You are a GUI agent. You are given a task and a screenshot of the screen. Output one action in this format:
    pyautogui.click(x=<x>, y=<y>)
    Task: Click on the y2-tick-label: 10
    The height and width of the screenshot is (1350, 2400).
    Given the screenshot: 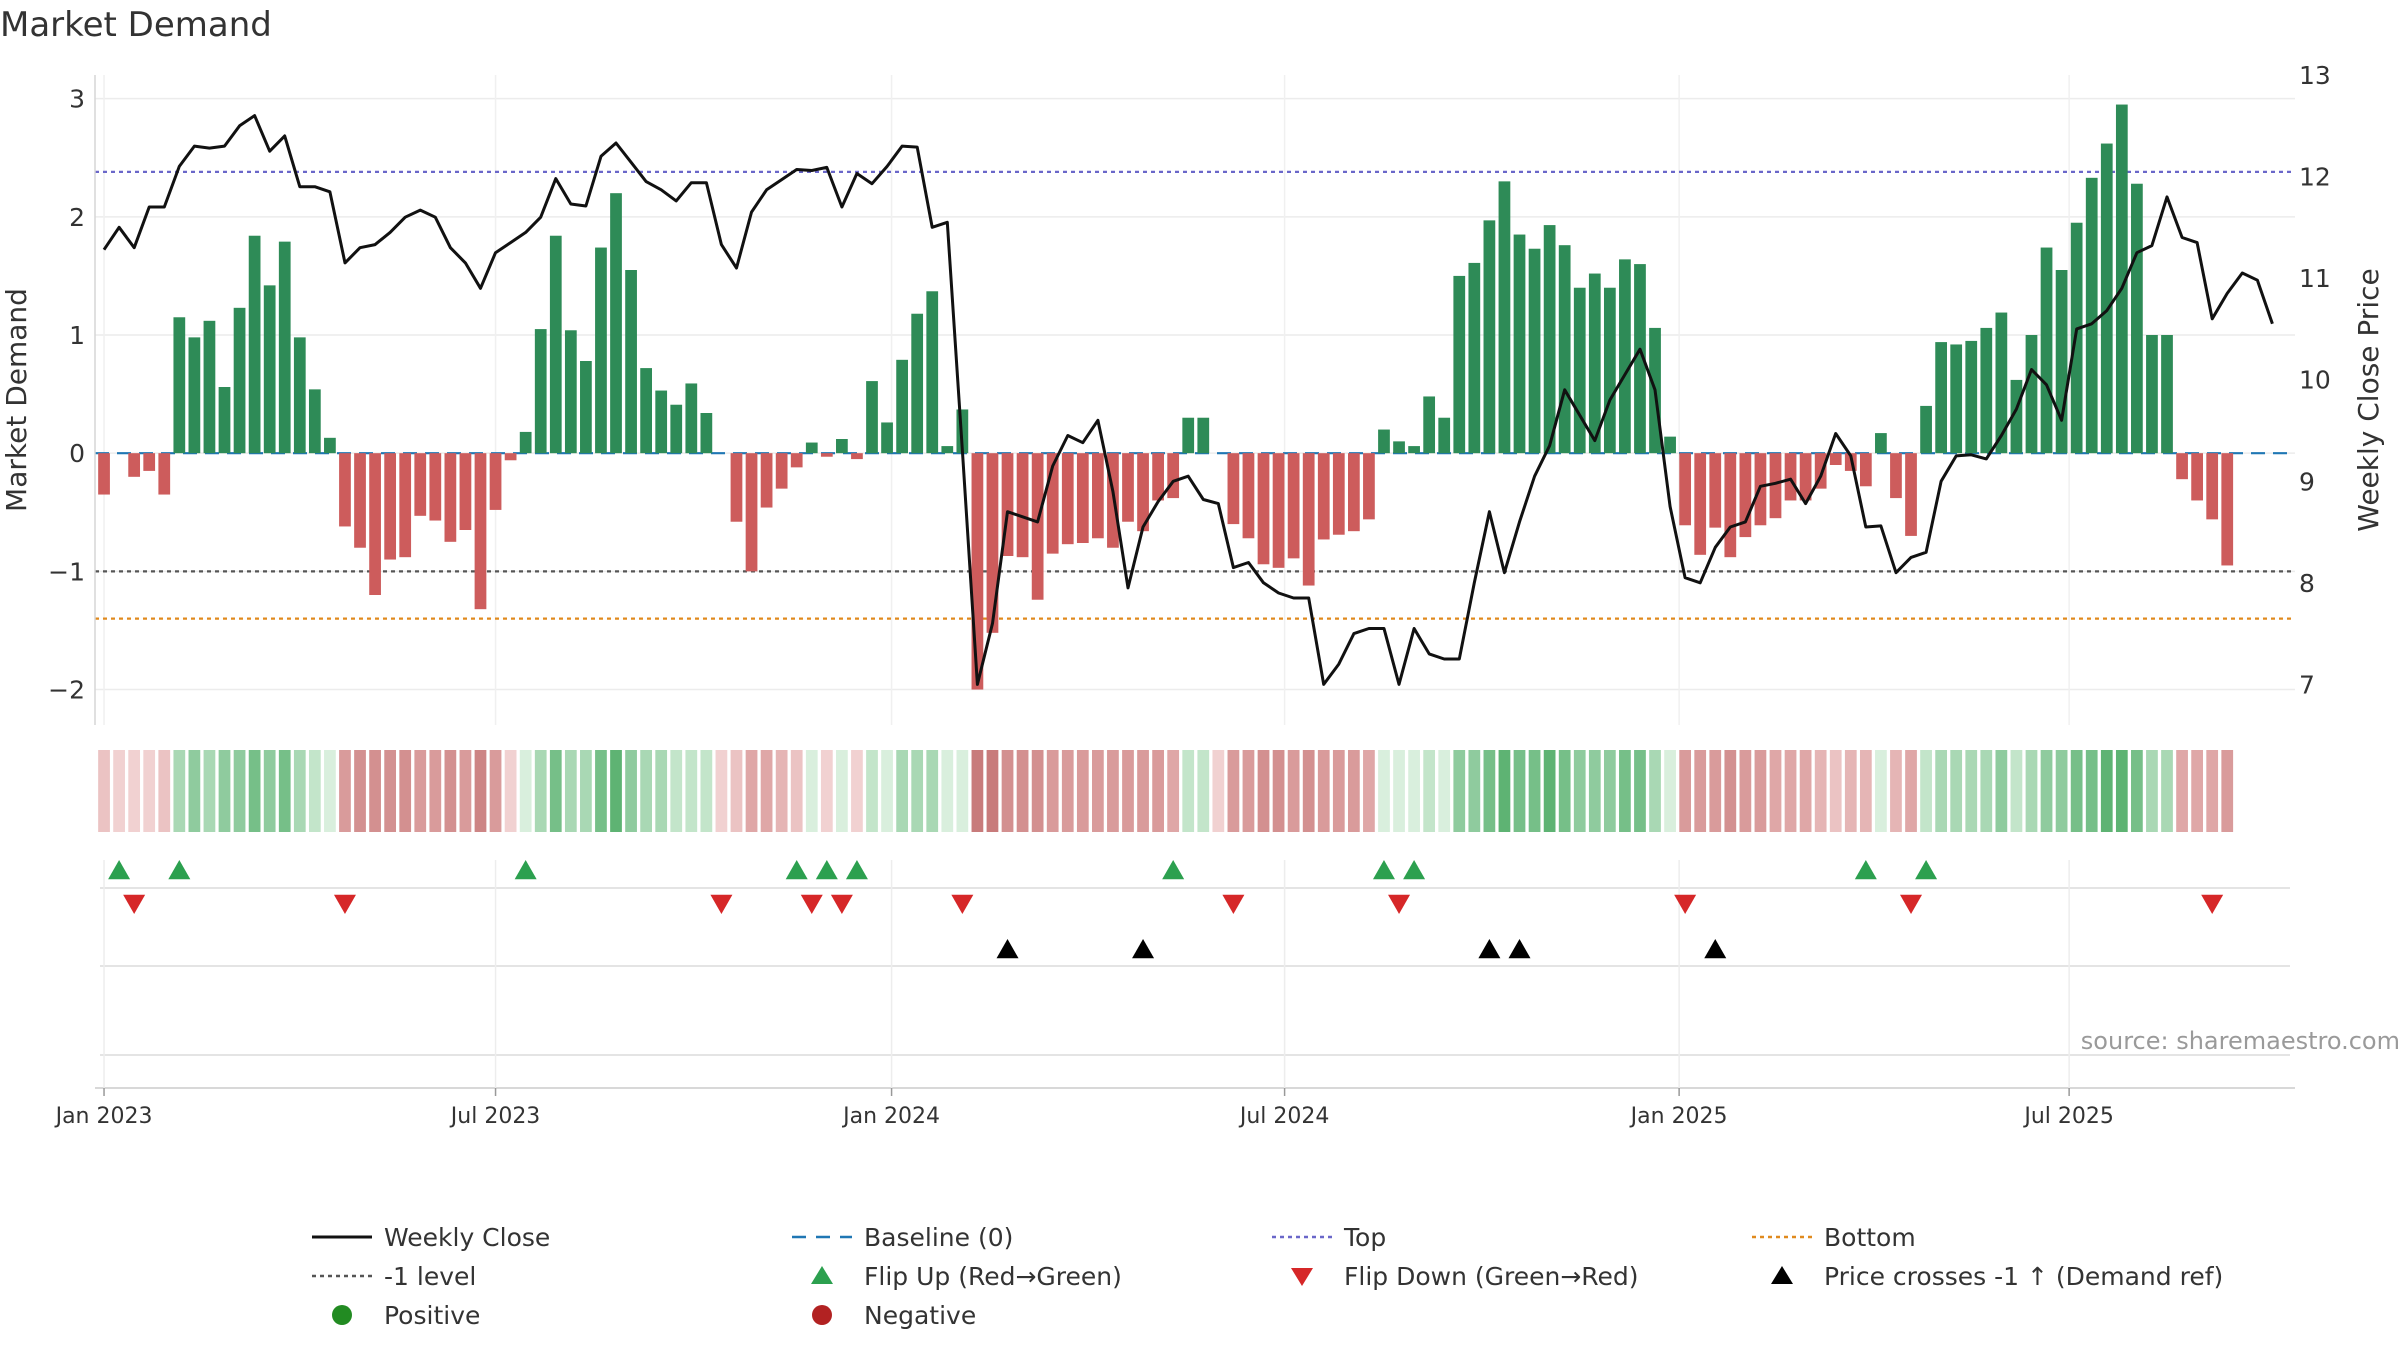 What is the action you would take?
    pyautogui.click(x=2315, y=380)
    